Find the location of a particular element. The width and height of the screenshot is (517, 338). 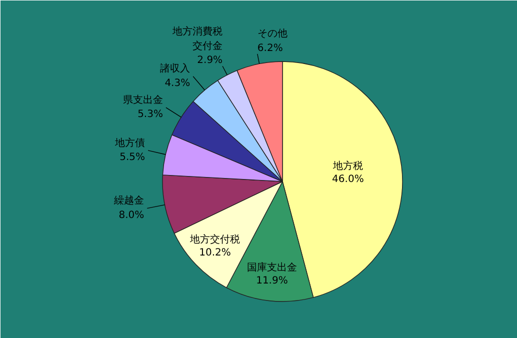

data-label: 8.0% is located at coordinates (131, 215).